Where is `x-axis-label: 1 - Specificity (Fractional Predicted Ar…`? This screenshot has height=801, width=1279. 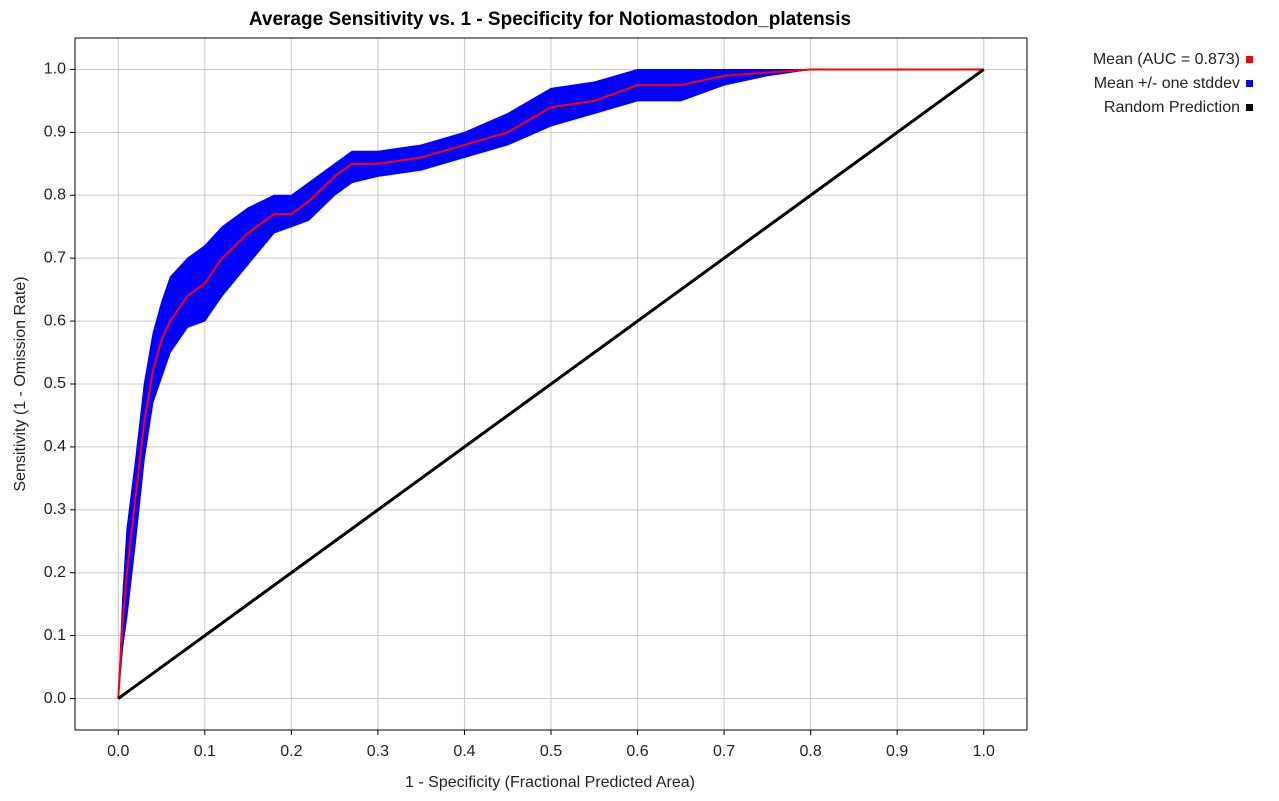
x-axis-label: 1 - Specificity (Fractional Predicted Ar… is located at coordinates (550, 782).